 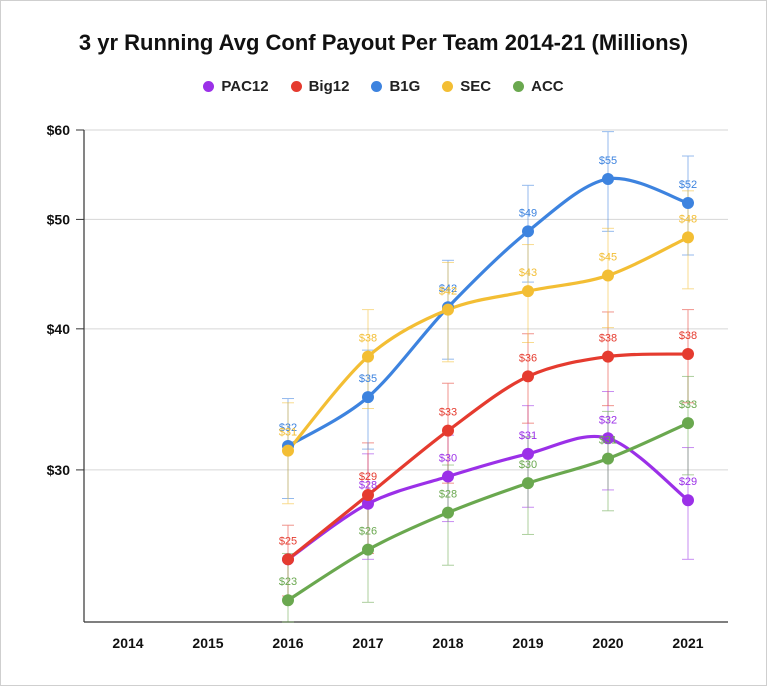 I want to click on data-label: $25, so click(x=288, y=541).